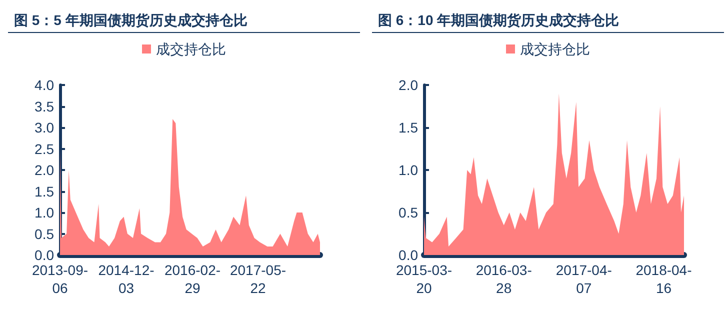  Describe the element at coordinates (548, 20) in the screenshot. I see `chart-title: 图 6：10 年期国债期货历史成交持仓比` at that location.